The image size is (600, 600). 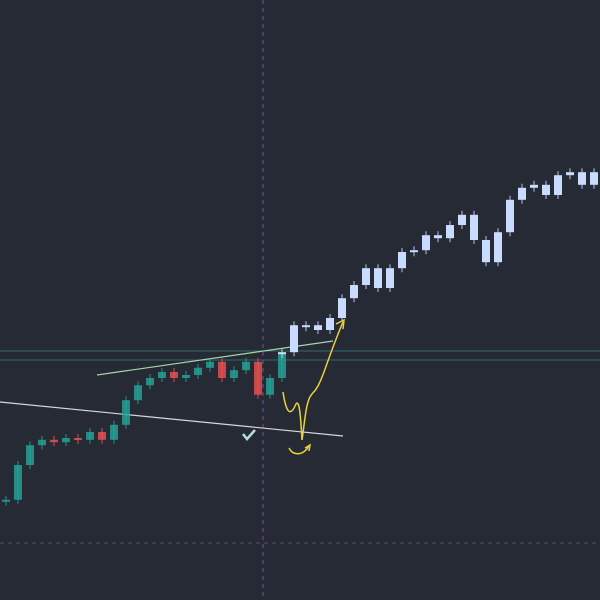 I want to click on curved-arrow, so click(x=299, y=450).